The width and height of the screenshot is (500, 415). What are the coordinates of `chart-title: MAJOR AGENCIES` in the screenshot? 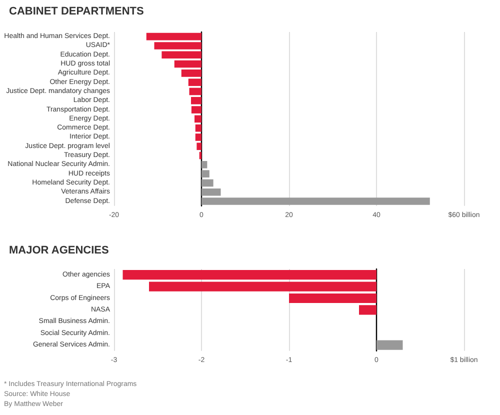 It's located at (59, 250).